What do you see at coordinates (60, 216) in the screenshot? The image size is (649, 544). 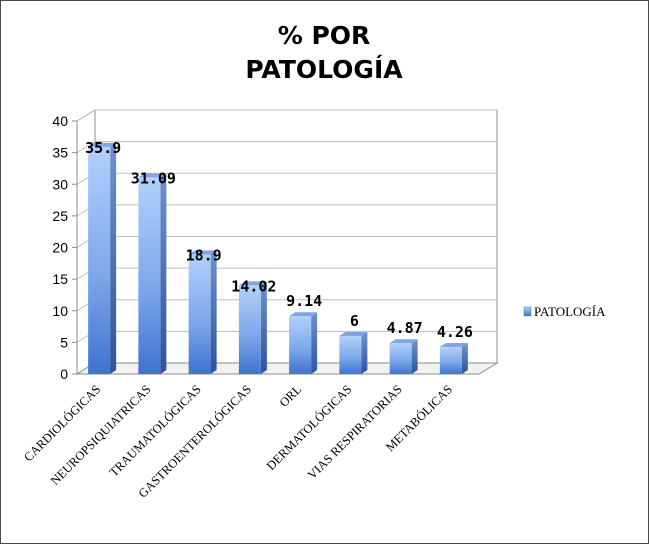 I see `y-tick-label: 25` at bounding box center [60, 216].